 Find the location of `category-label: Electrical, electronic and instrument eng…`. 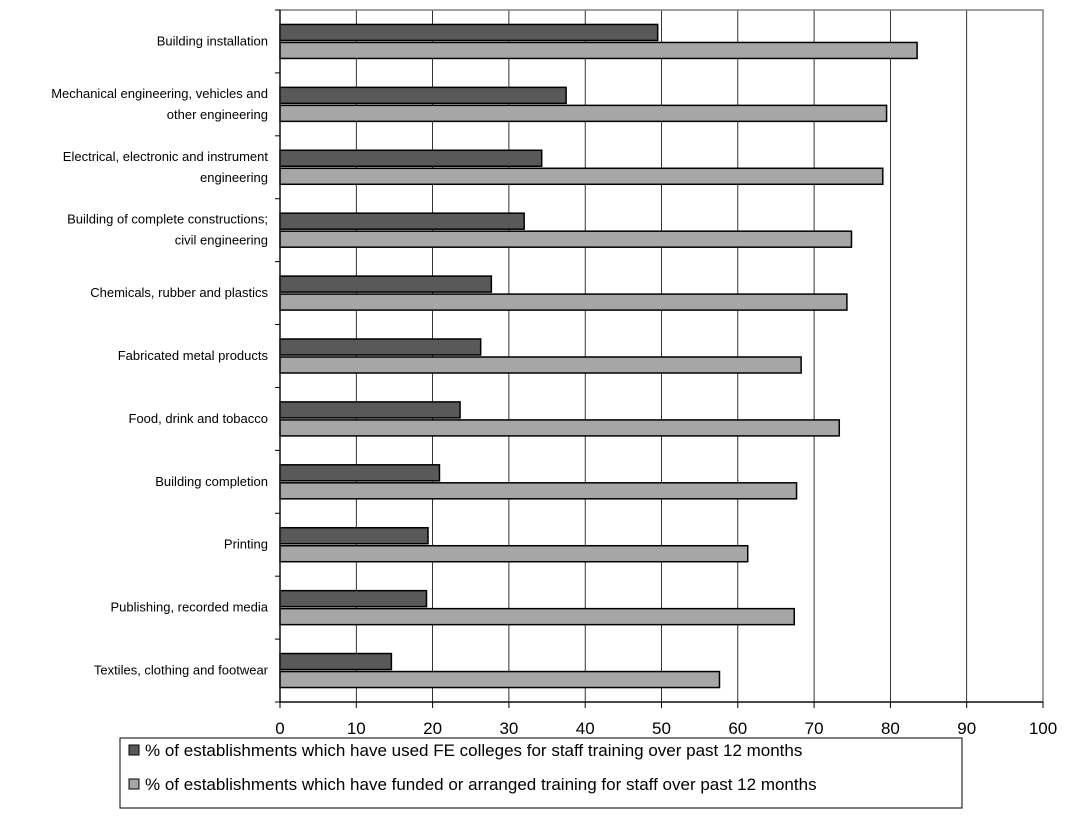

category-label: Electrical, electronic and instrument eng… is located at coordinates (166, 167).